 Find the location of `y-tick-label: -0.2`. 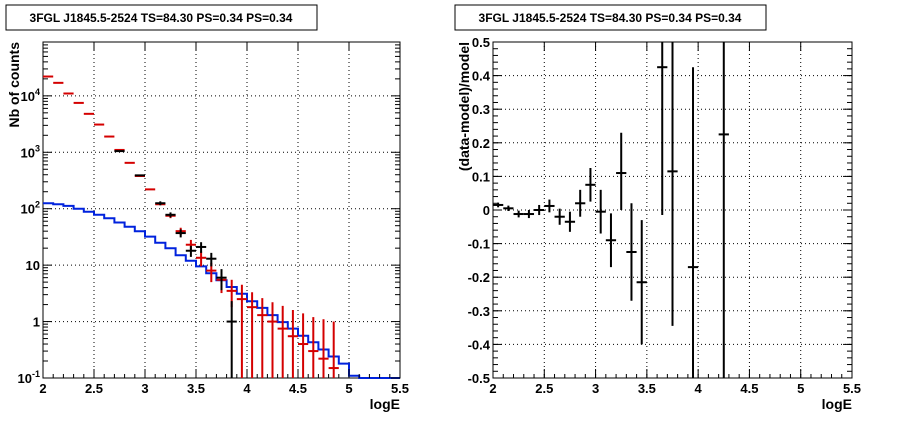

y-tick-label: -0.2 is located at coordinates (479, 277).